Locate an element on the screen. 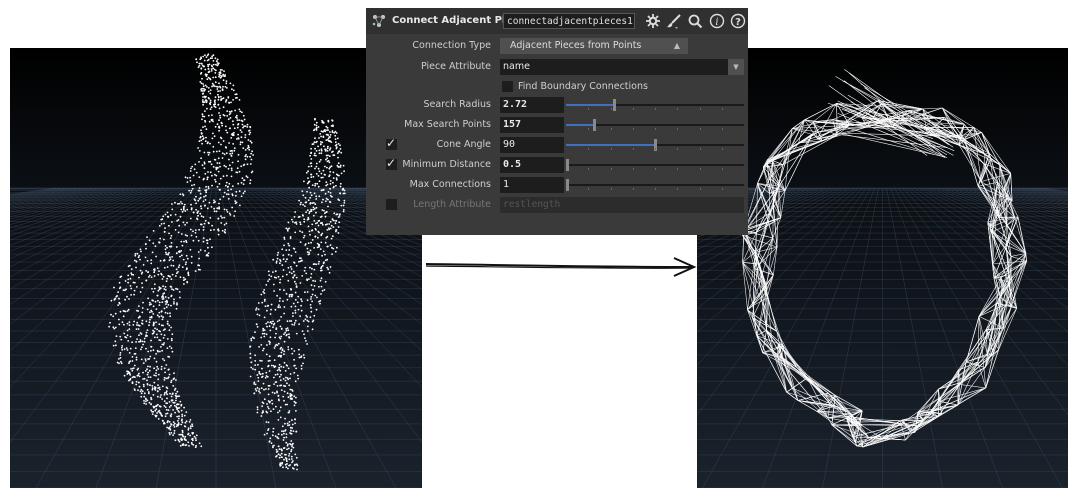 The image size is (1072, 499). node-icon is located at coordinates (378, 21).